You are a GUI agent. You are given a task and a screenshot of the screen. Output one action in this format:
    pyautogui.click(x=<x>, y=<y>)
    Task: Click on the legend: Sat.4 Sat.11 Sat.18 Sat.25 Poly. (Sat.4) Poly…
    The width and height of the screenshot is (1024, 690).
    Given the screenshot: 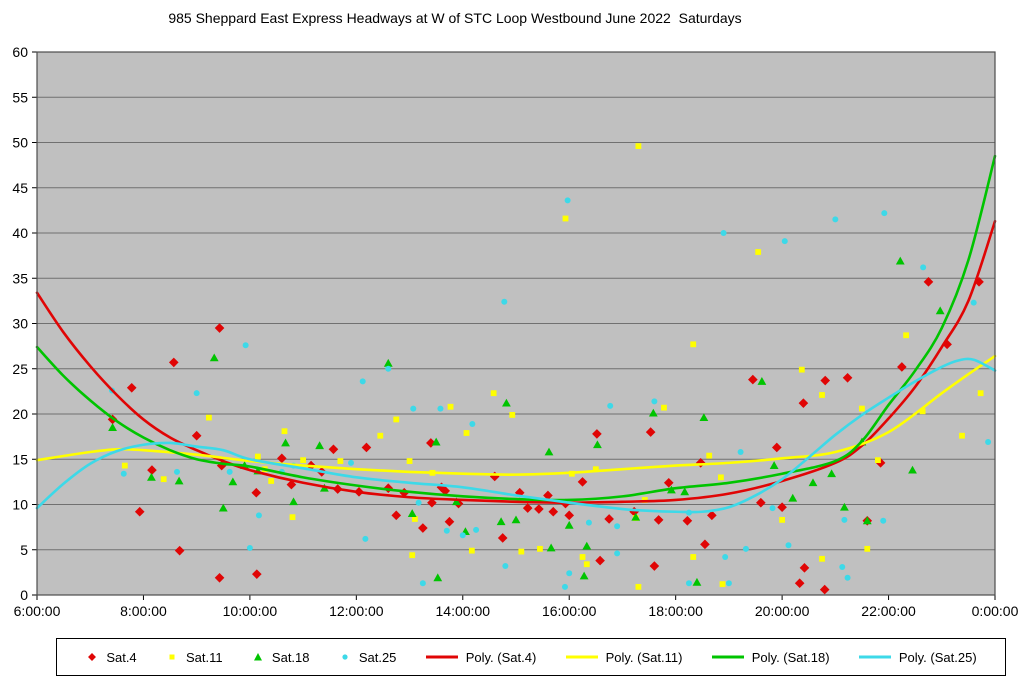 What is the action you would take?
    pyautogui.click(x=531, y=657)
    